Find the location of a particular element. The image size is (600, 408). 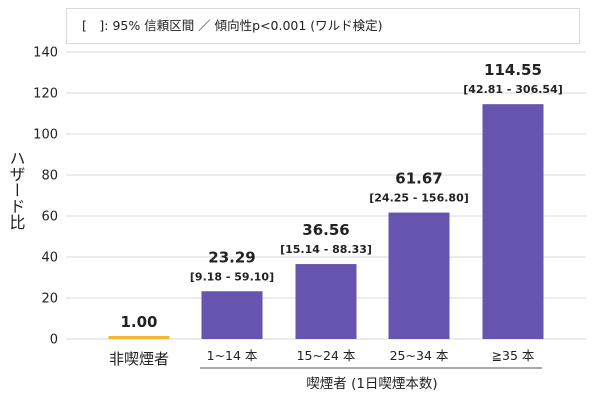

x-tick-label: 15~24 本 is located at coordinates (326, 355).